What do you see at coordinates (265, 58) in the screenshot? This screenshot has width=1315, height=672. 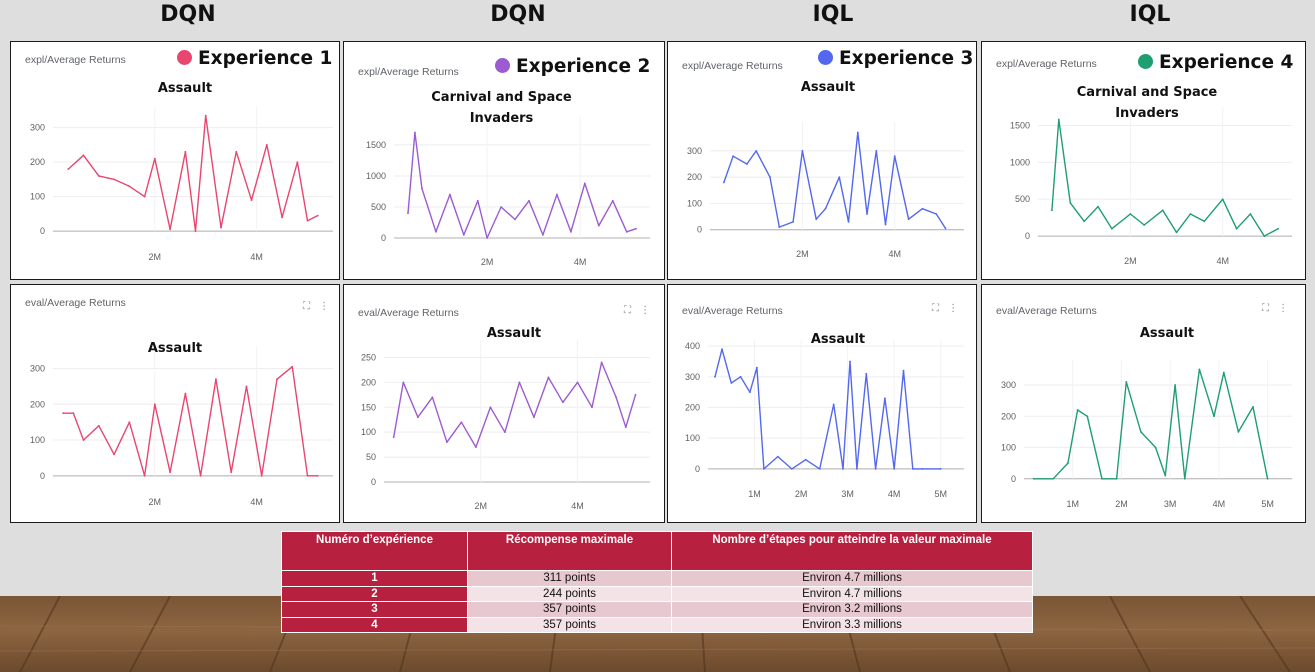 I see `experience-text: Experience 1` at bounding box center [265, 58].